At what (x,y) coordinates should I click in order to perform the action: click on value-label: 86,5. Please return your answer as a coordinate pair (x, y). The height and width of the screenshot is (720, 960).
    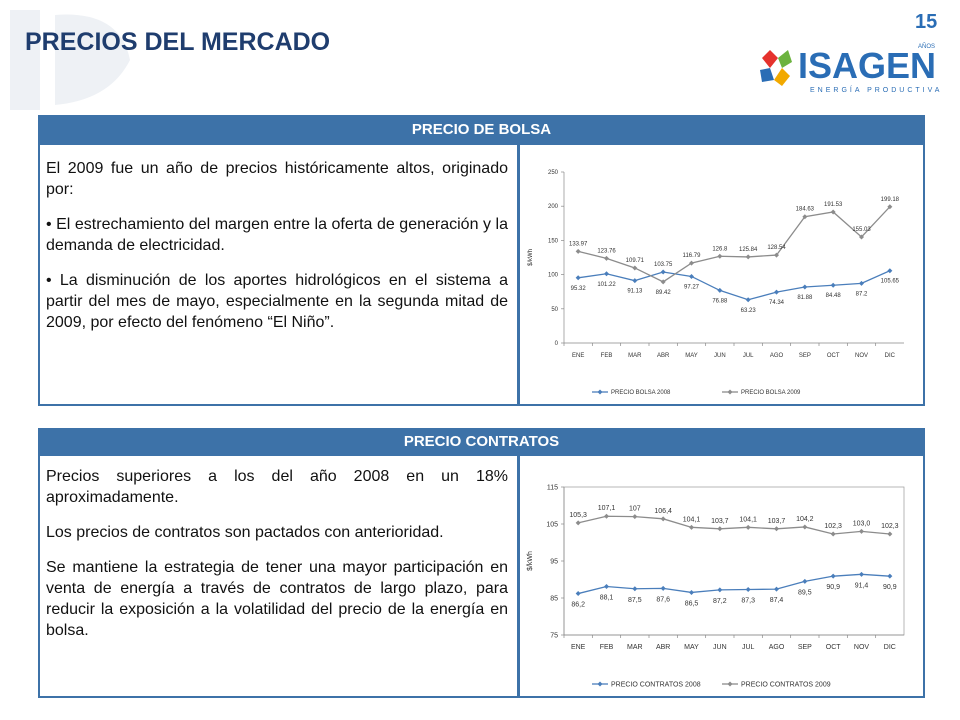
    Looking at the image, I should click on (692, 603).